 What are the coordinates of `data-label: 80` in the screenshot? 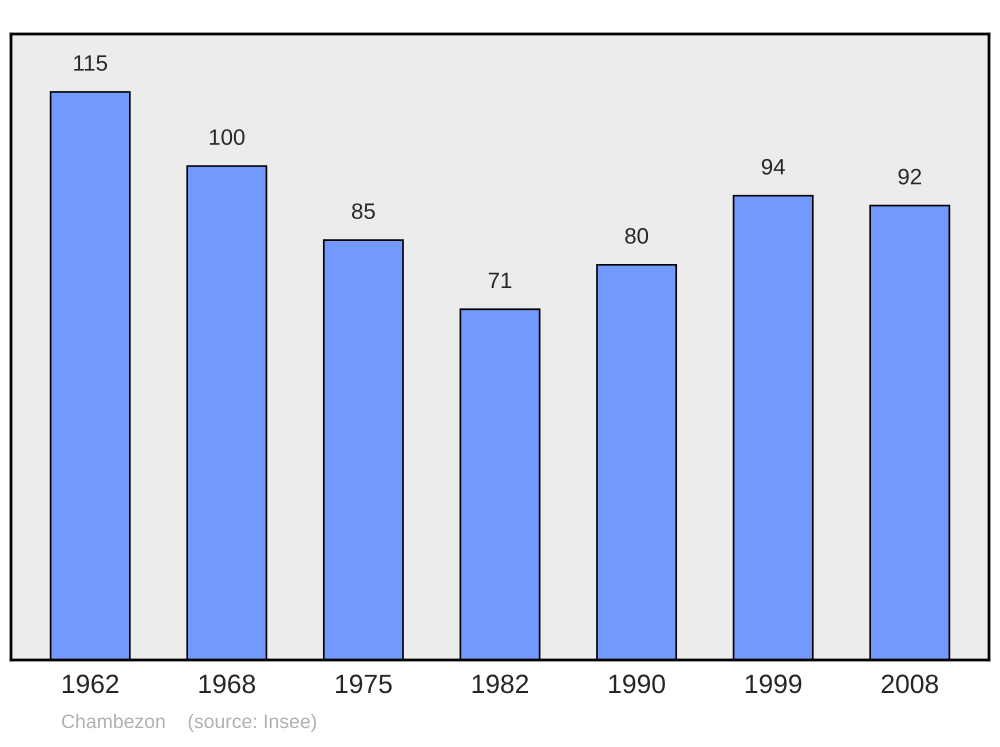 It's located at (636, 236).